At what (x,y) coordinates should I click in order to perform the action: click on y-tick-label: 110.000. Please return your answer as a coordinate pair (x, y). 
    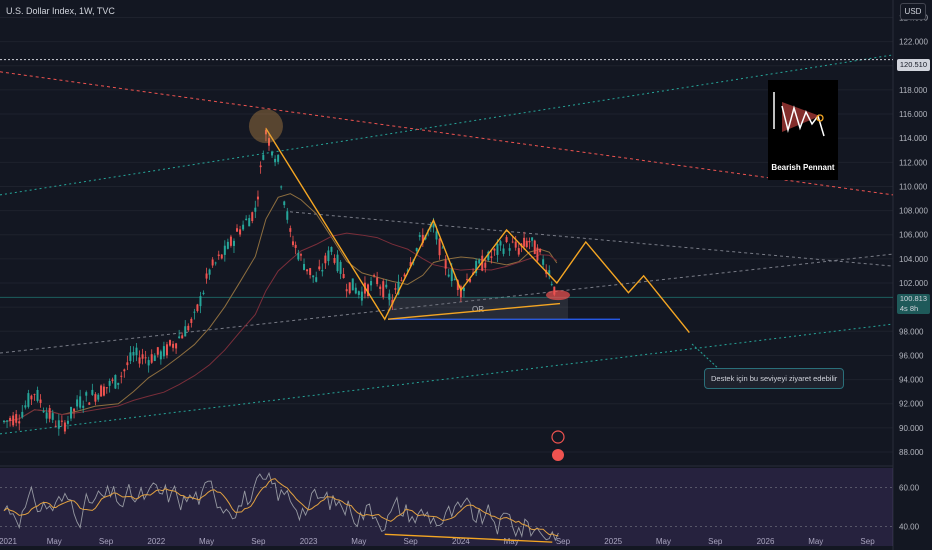
    Looking at the image, I should click on (913, 186).